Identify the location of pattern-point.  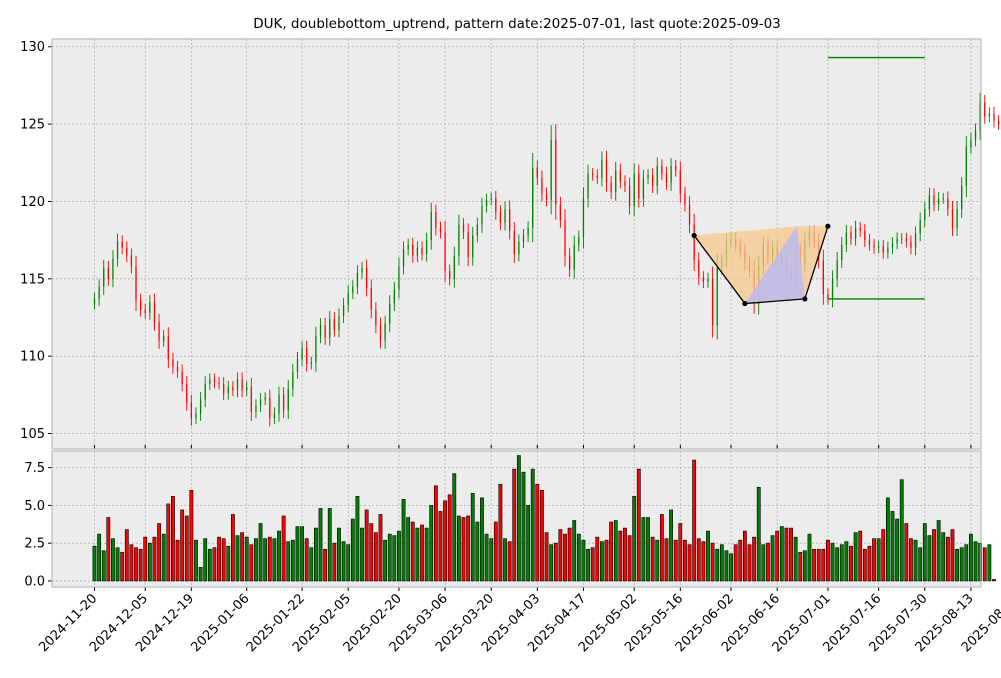
(828, 226).